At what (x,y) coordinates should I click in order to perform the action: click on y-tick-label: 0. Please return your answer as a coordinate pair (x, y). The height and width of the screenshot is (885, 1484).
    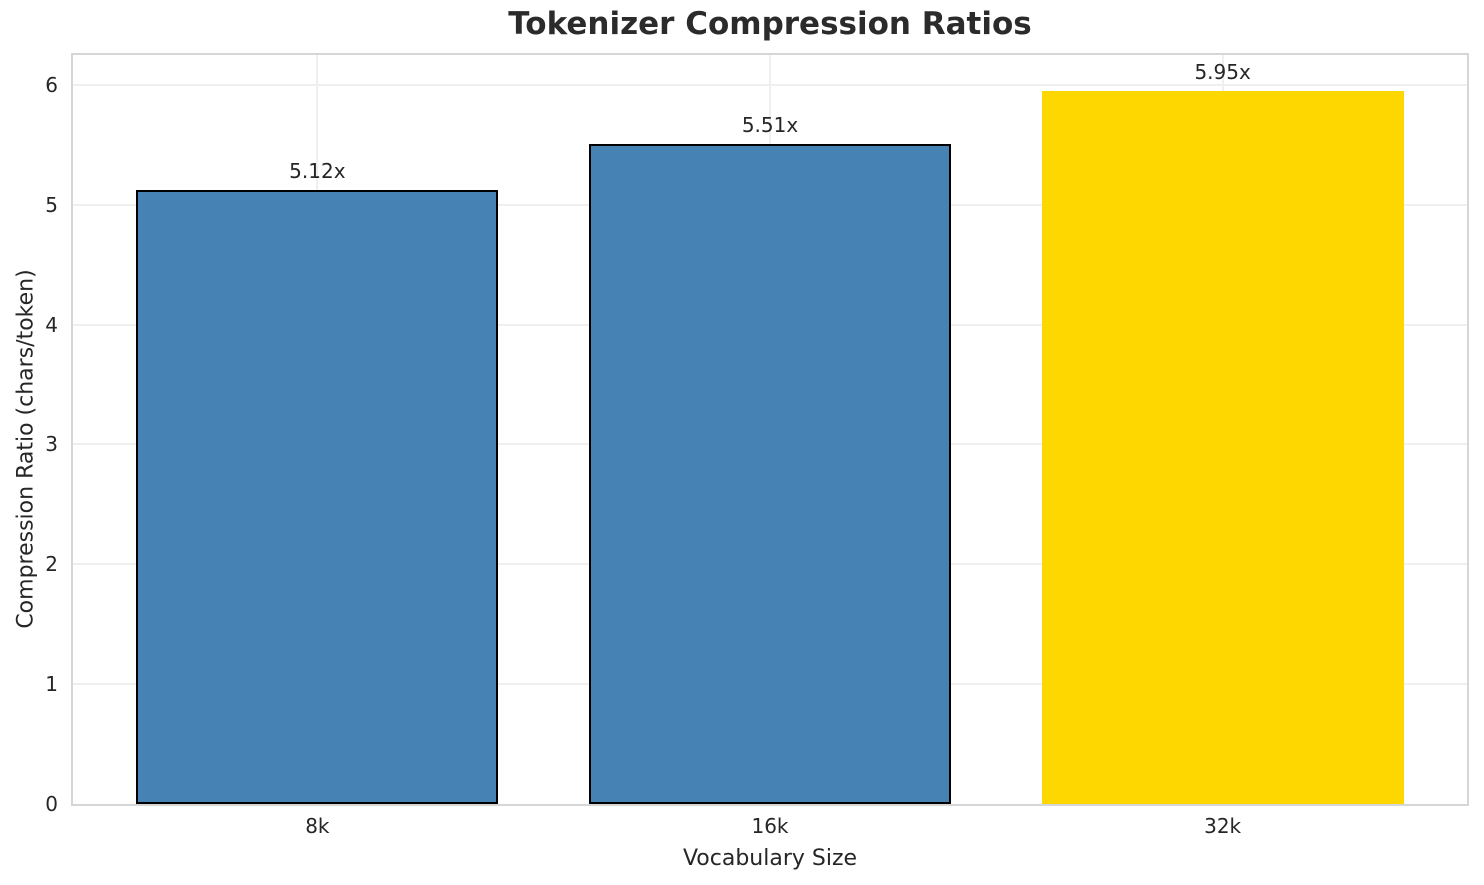
    Looking at the image, I should click on (51, 804).